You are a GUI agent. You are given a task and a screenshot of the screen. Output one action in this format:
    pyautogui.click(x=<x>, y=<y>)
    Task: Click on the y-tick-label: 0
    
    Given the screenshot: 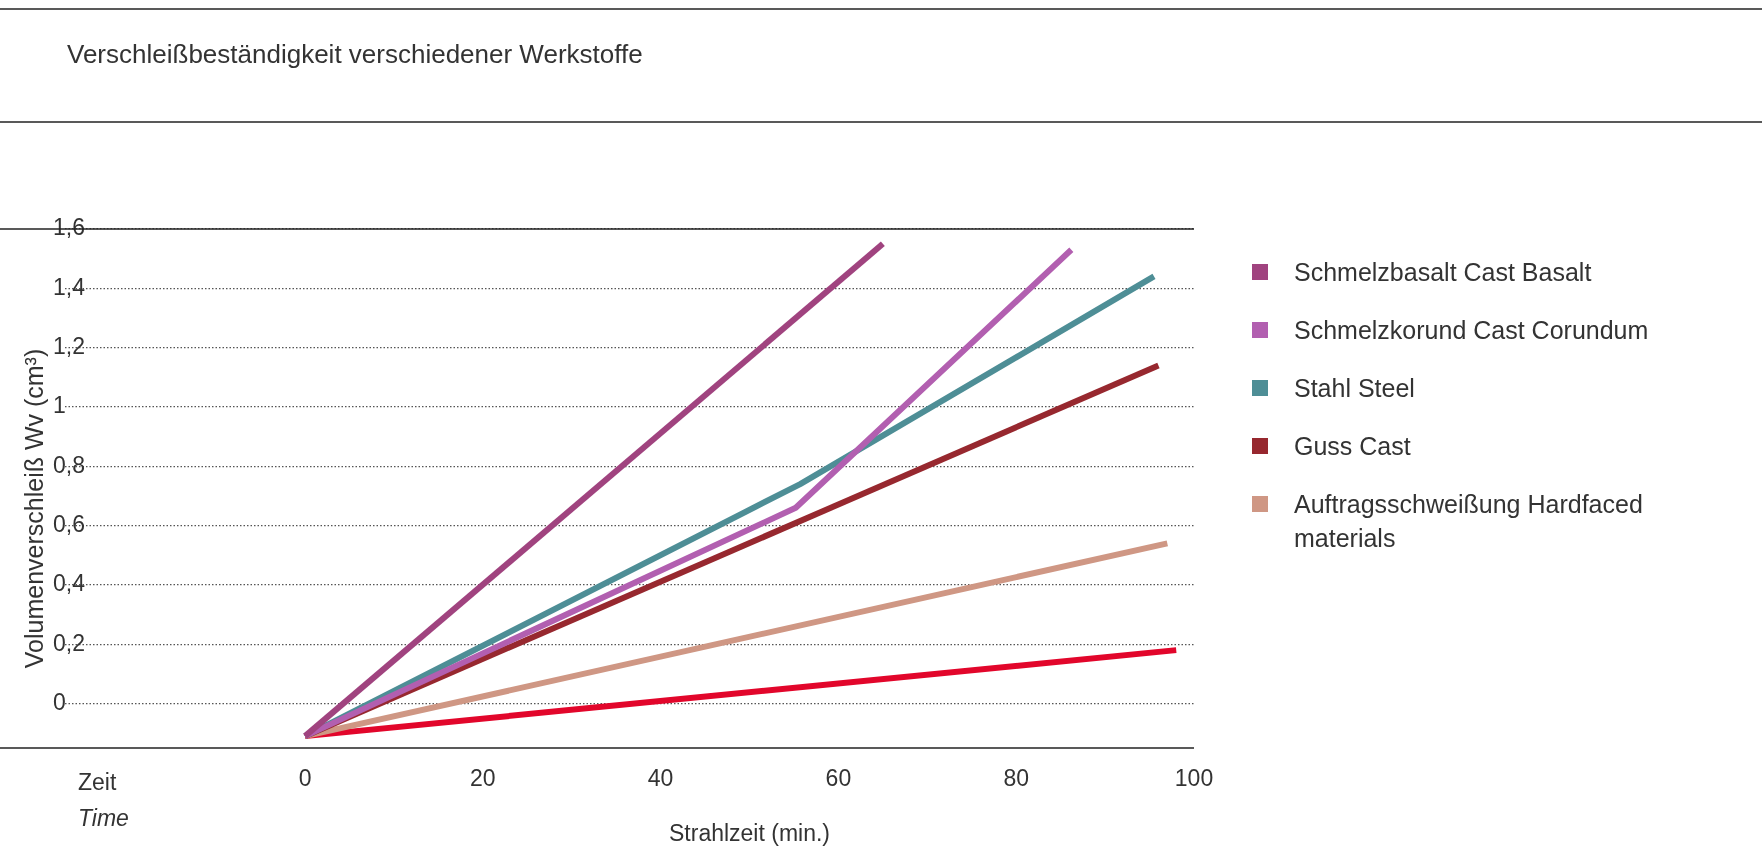 What is the action you would take?
    pyautogui.click(x=59, y=701)
    